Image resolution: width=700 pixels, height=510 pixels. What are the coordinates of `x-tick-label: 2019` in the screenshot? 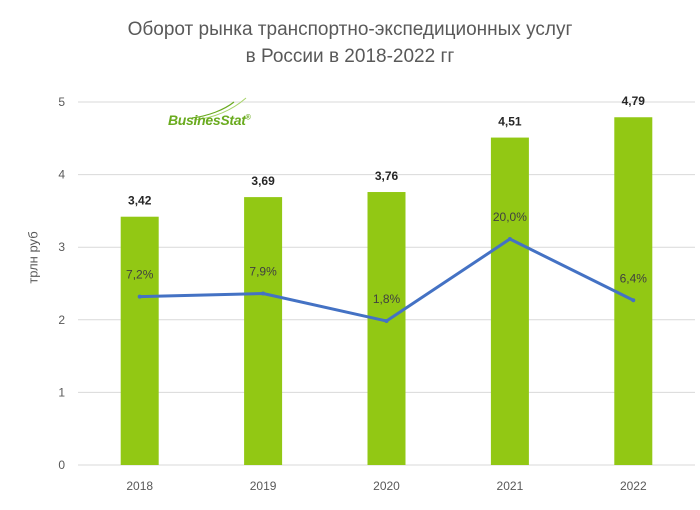 It's located at (263, 486).